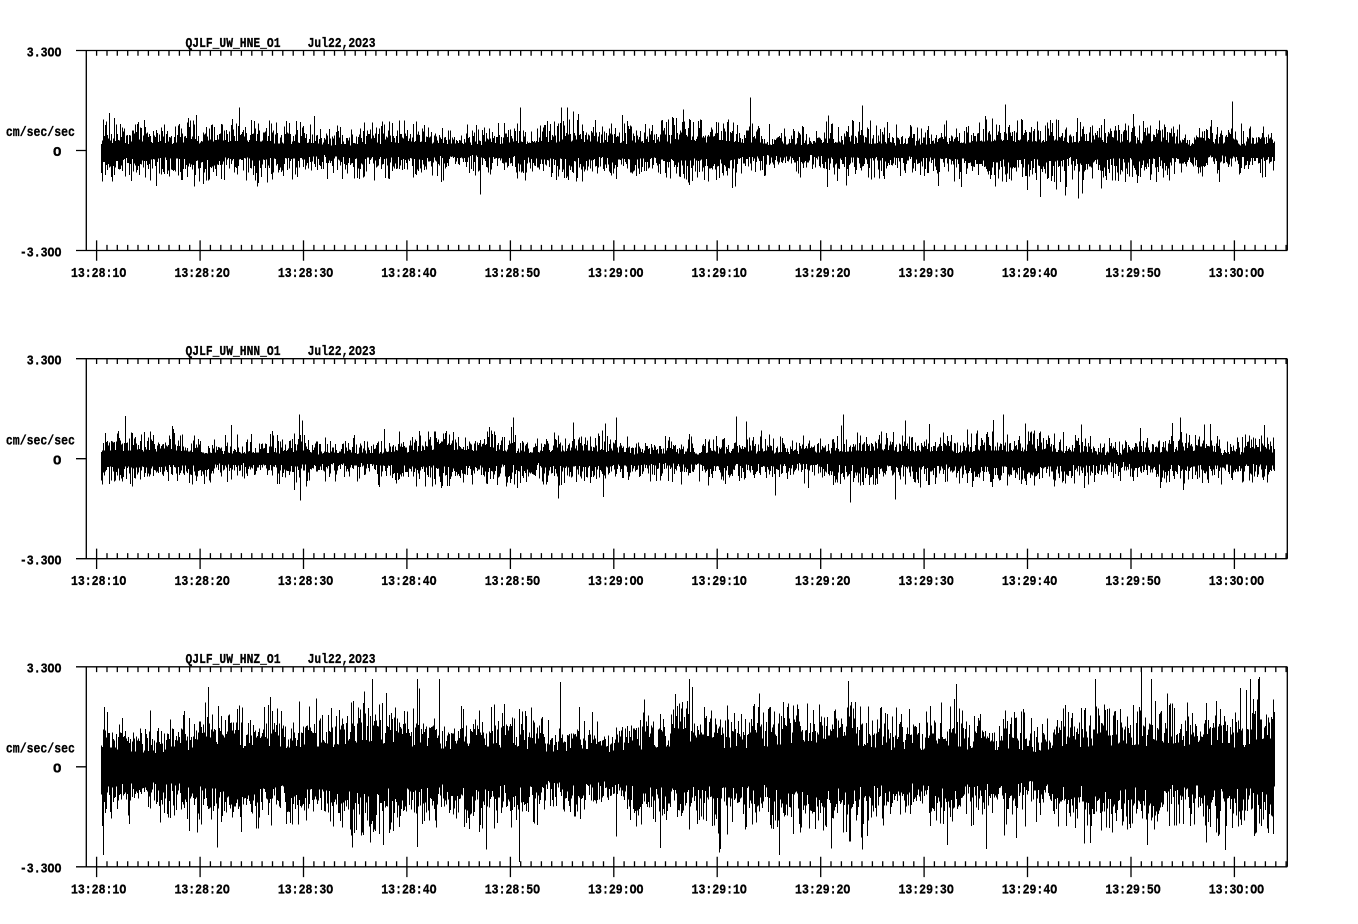 The height and width of the screenshot is (924, 1358). What do you see at coordinates (281, 352) in the screenshot?
I see `svg-text: QJLF_UW_HNN_O1 Jul22,2O23` at bounding box center [281, 352].